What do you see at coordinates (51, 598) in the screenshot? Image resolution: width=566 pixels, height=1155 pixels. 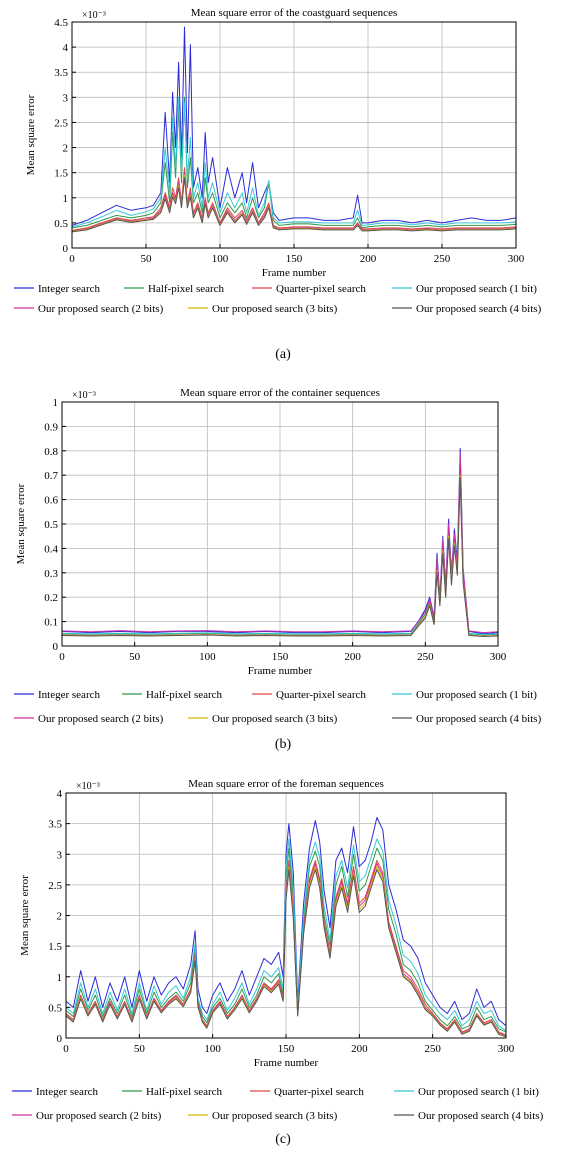 I see `y-tick-label: 0.2` at bounding box center [51, 598].